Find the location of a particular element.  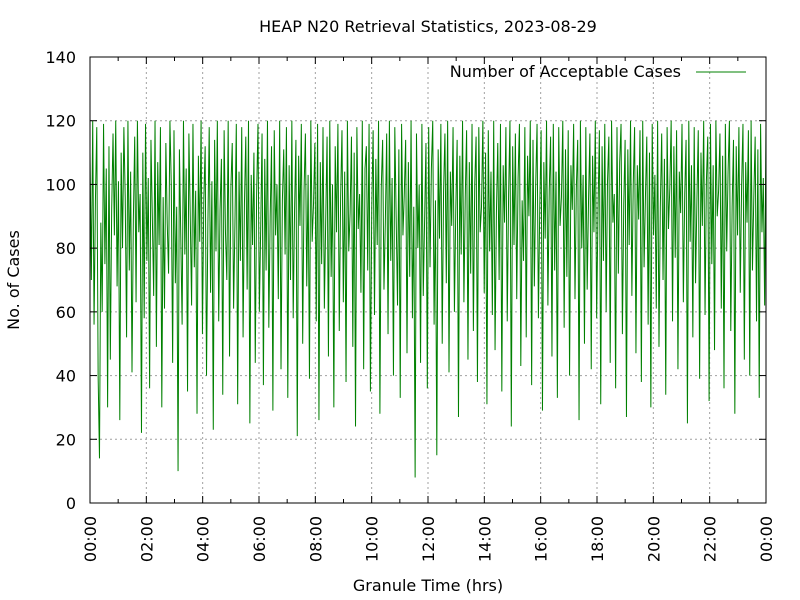

y-axis-label: No. of Cases is located at coordinates (13, 280).